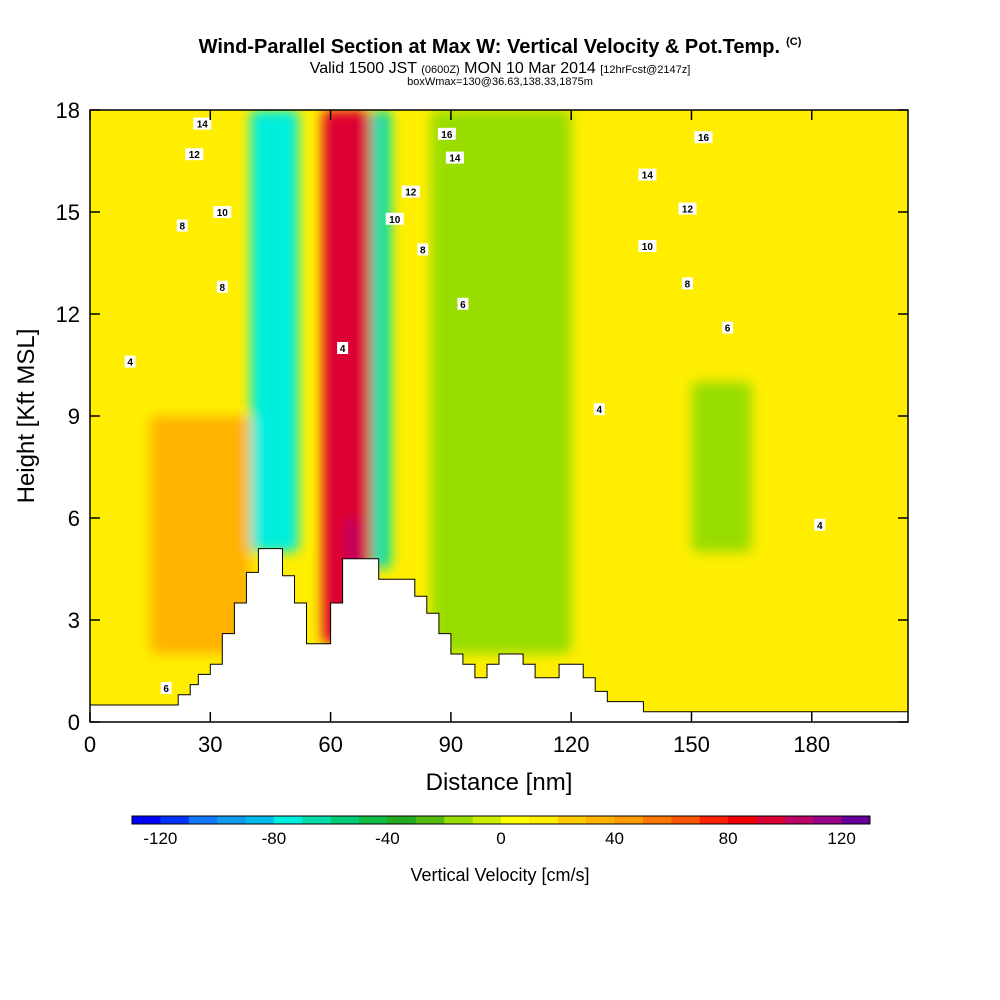 The height and width of the screenshot is (1000, 1000). Describe the element at coordinates (202, 124) in the screenshot. I see `contour-label-0: 14` at that location.